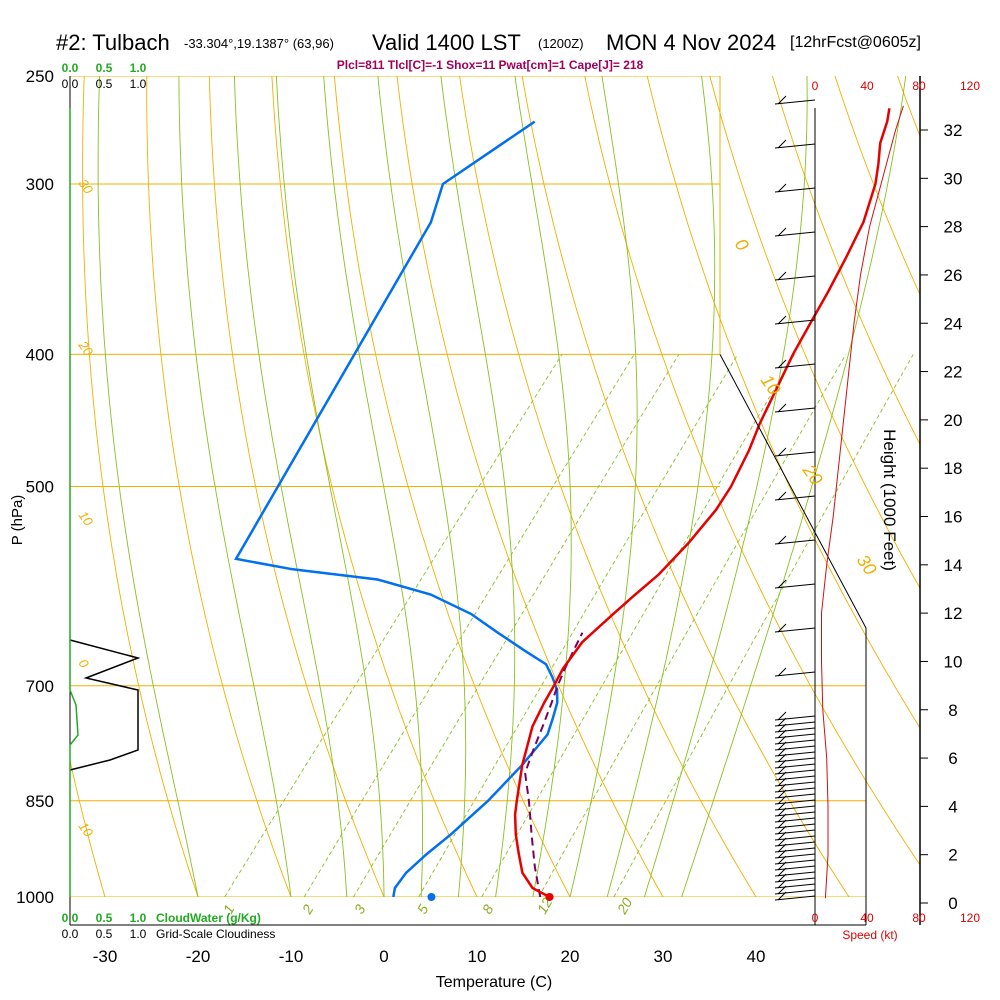  Describe the element at coordinates (40, 686) in the screenshot. I see `pressure-tick-label: 700` at that location.